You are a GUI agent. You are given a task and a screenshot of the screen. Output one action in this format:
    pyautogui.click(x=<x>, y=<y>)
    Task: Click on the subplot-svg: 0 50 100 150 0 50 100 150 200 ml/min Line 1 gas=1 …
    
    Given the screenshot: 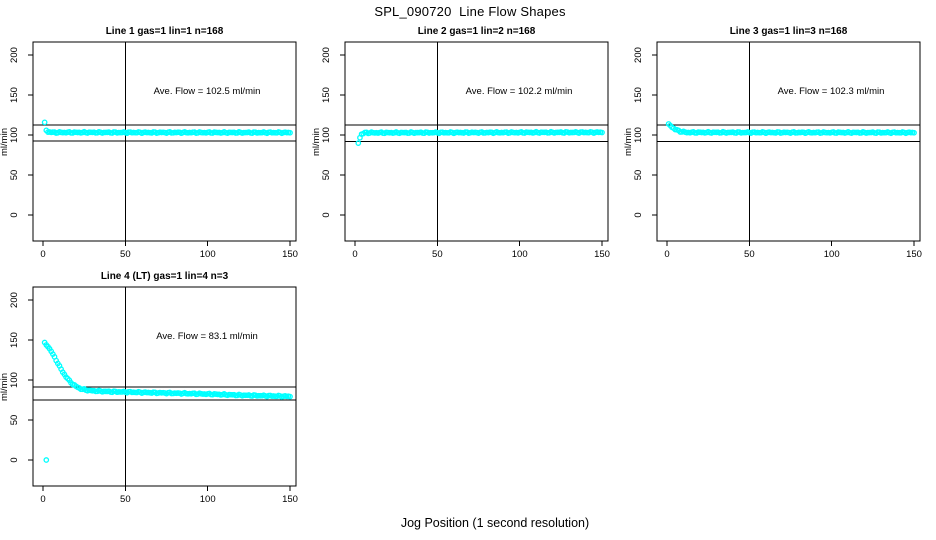 What is the action you would take?
    pyautogui.click(x=149, y=143)
    